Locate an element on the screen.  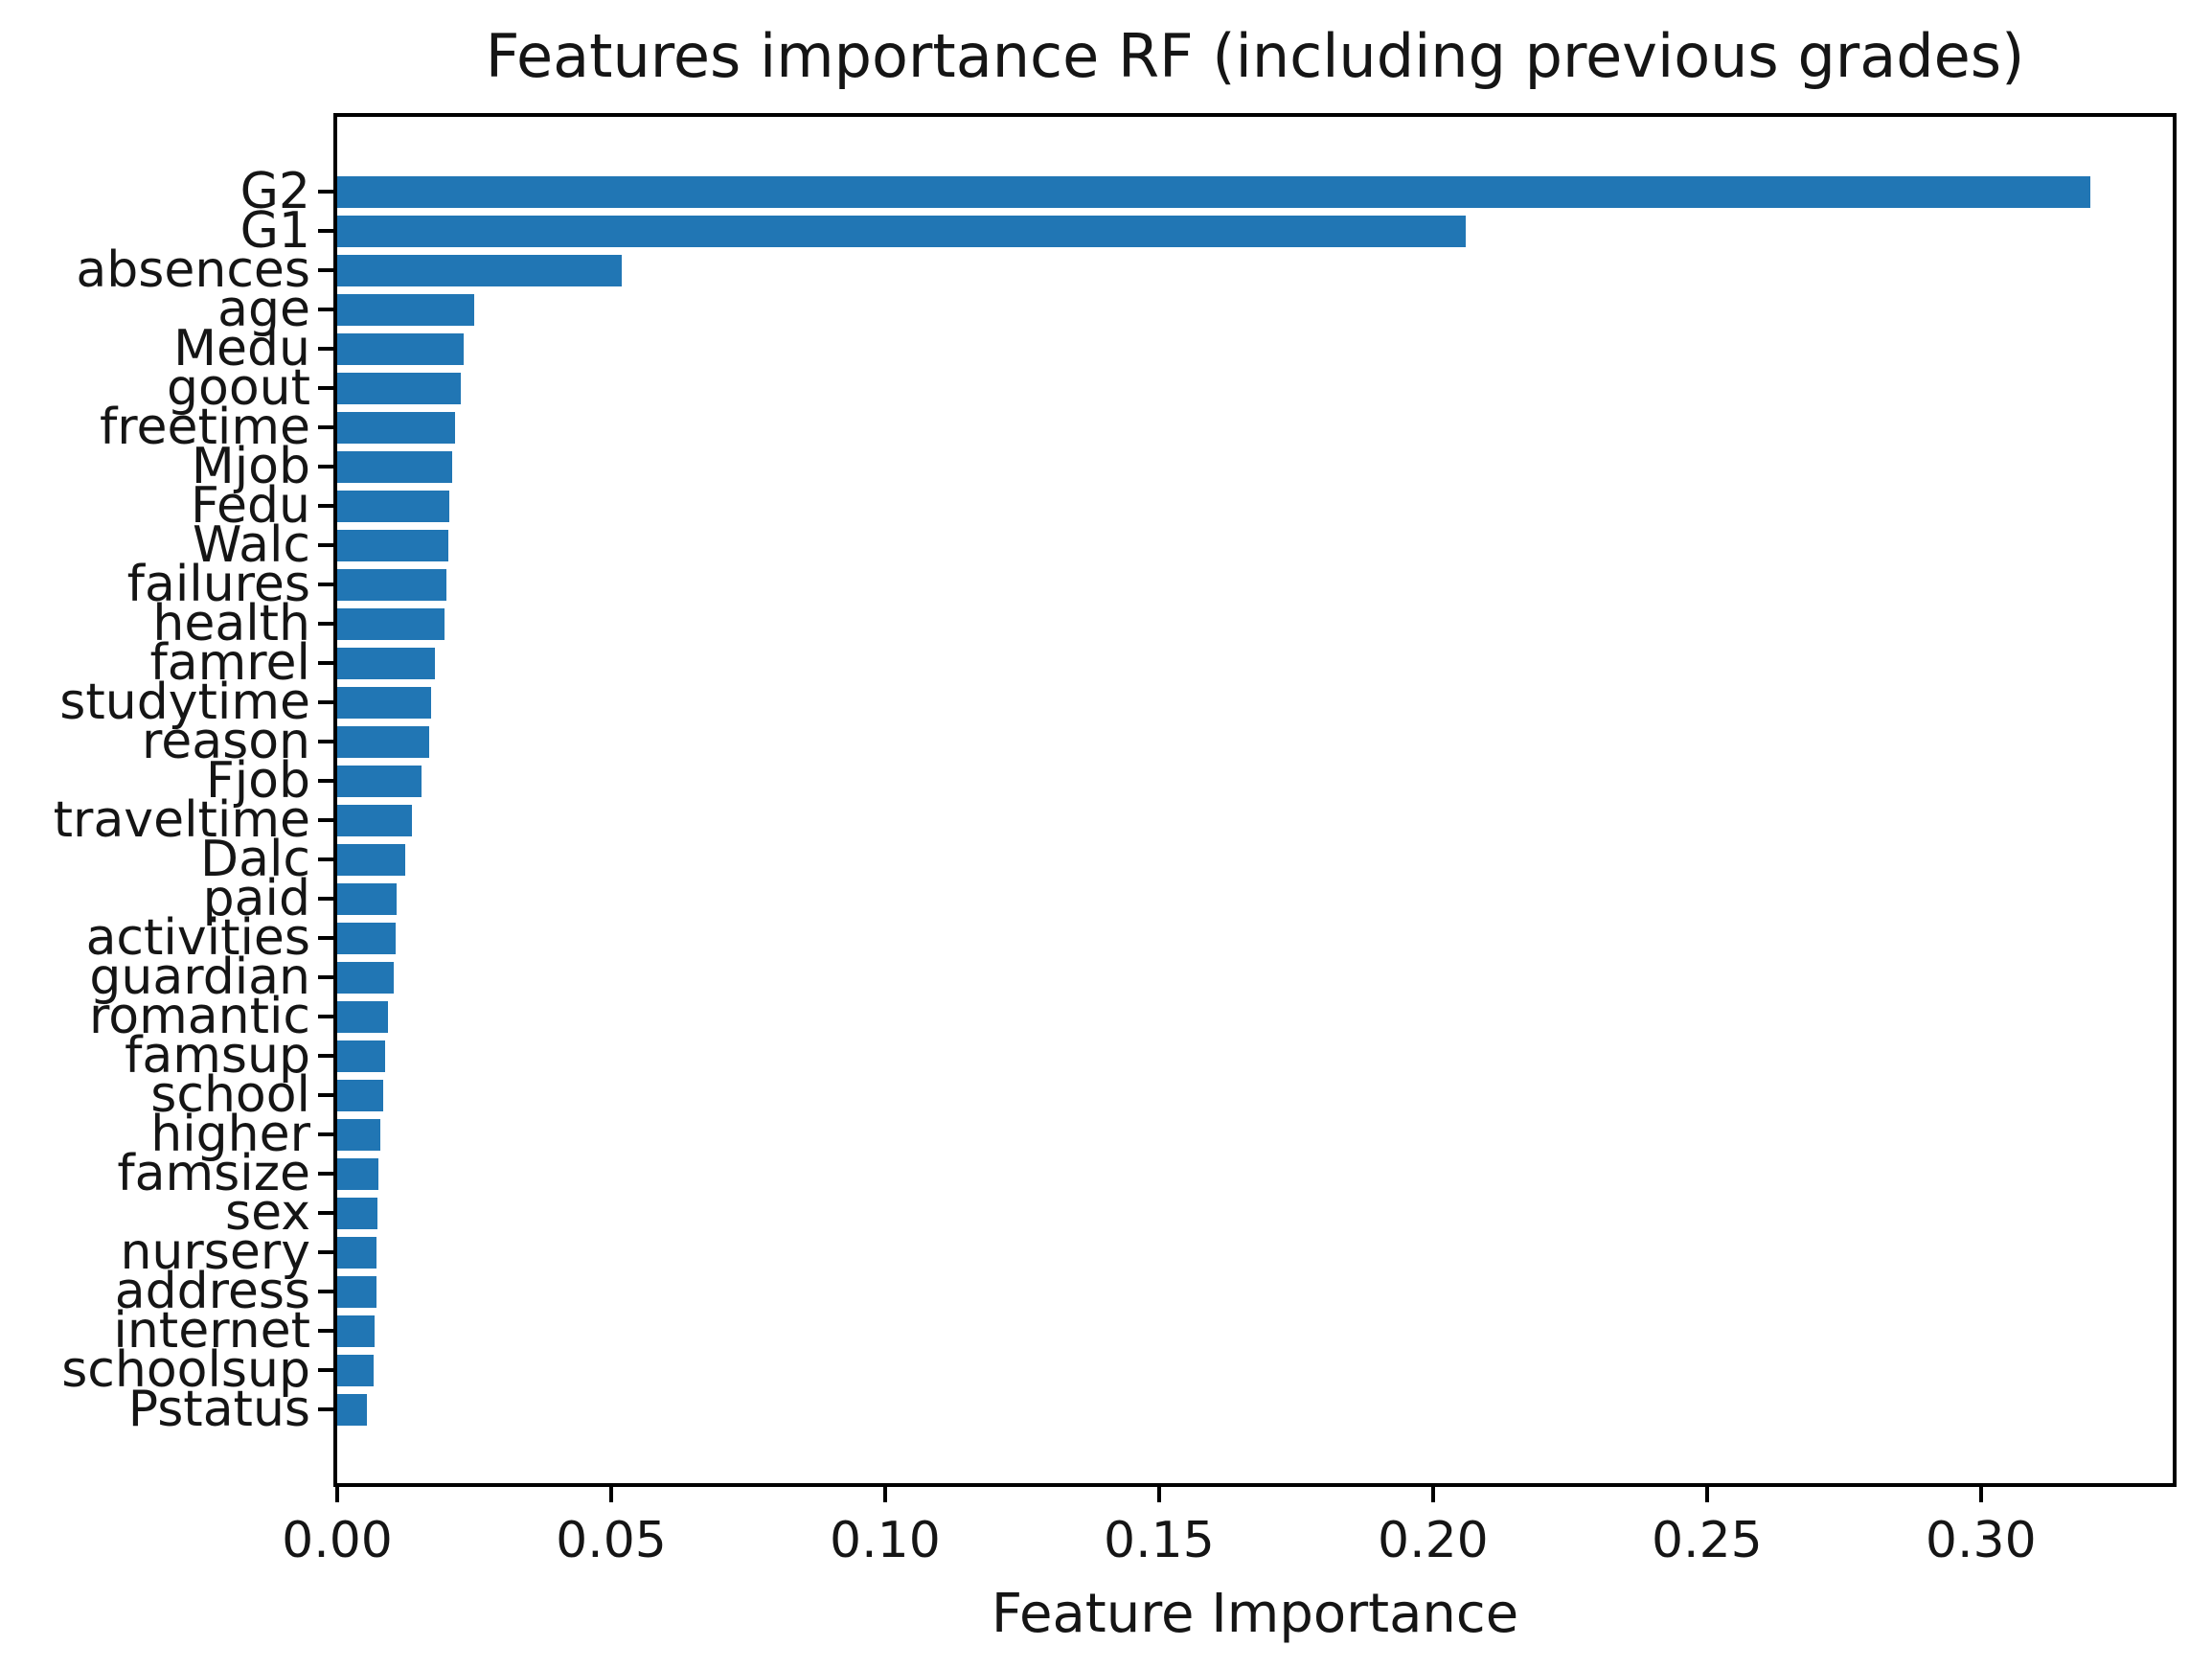
bar-famrel is located at coordinates (386, 663).